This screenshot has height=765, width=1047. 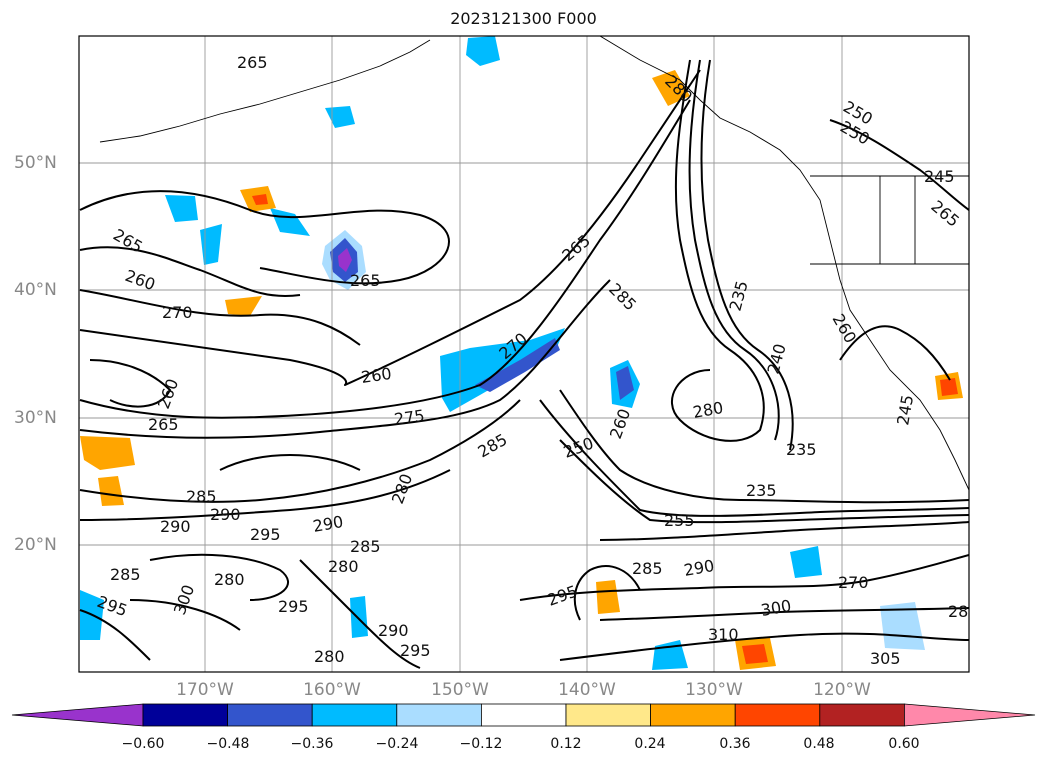 I want to click on contour-label: 255, so click(x=679, y=520).